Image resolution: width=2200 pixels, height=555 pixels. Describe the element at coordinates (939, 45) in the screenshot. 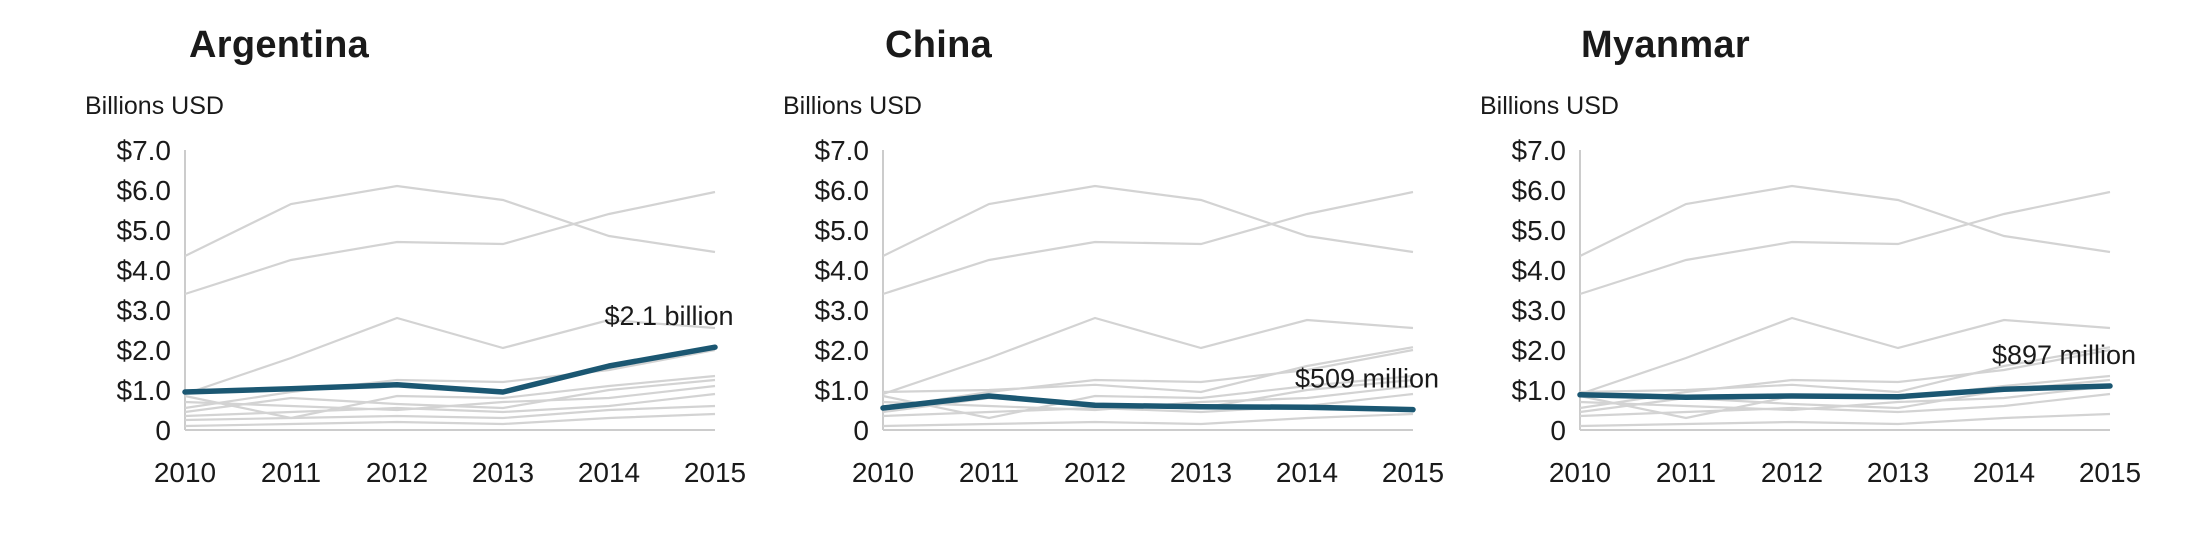

I see `chart-title: China` at that location.